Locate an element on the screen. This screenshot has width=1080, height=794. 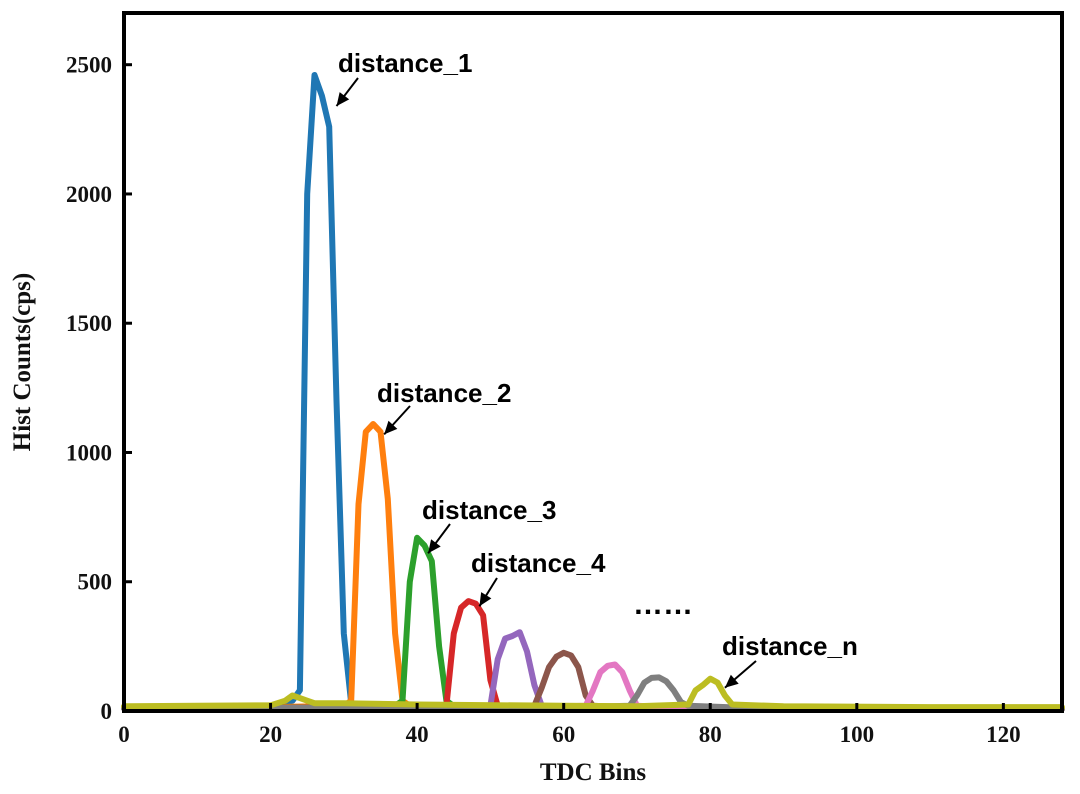
x-tick-label: 80 is located at coordinates (710, 734).